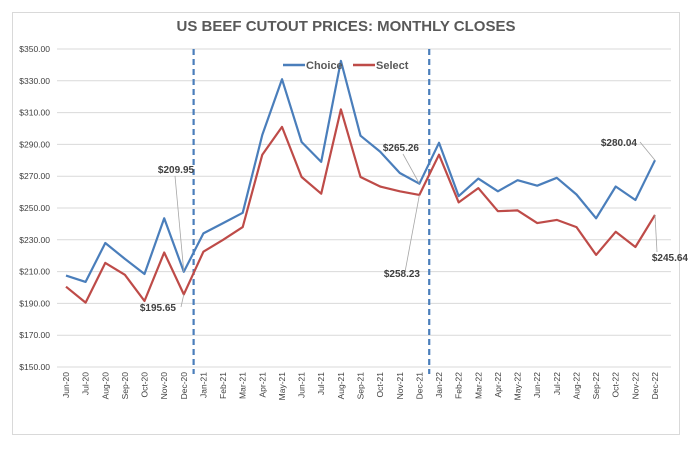  I want to click on annotation-label: $209.95, so click(176, 170).